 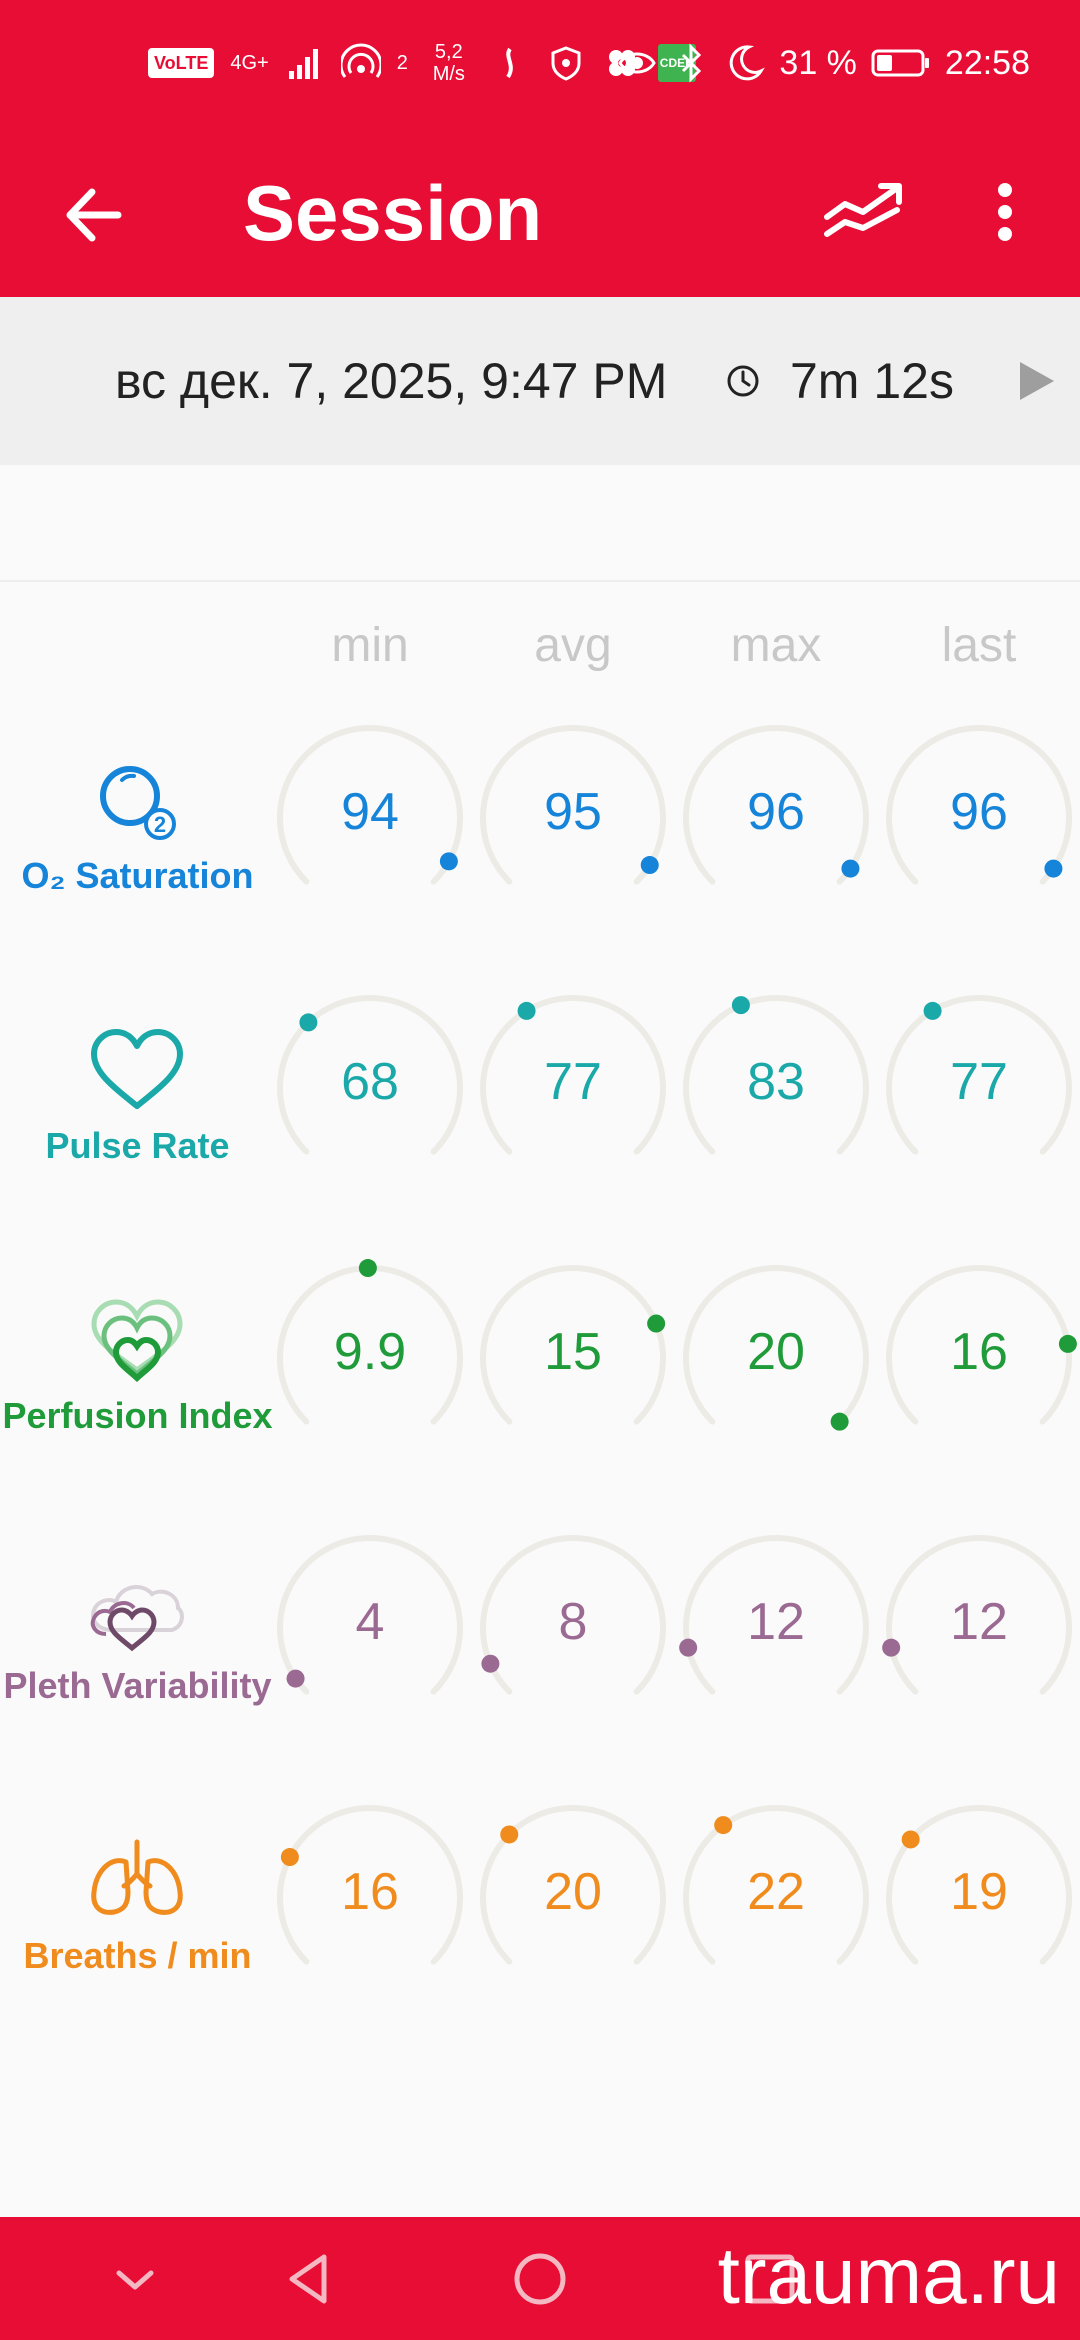 I want to click on gauge-max: 96, so click(x=776, y=818).